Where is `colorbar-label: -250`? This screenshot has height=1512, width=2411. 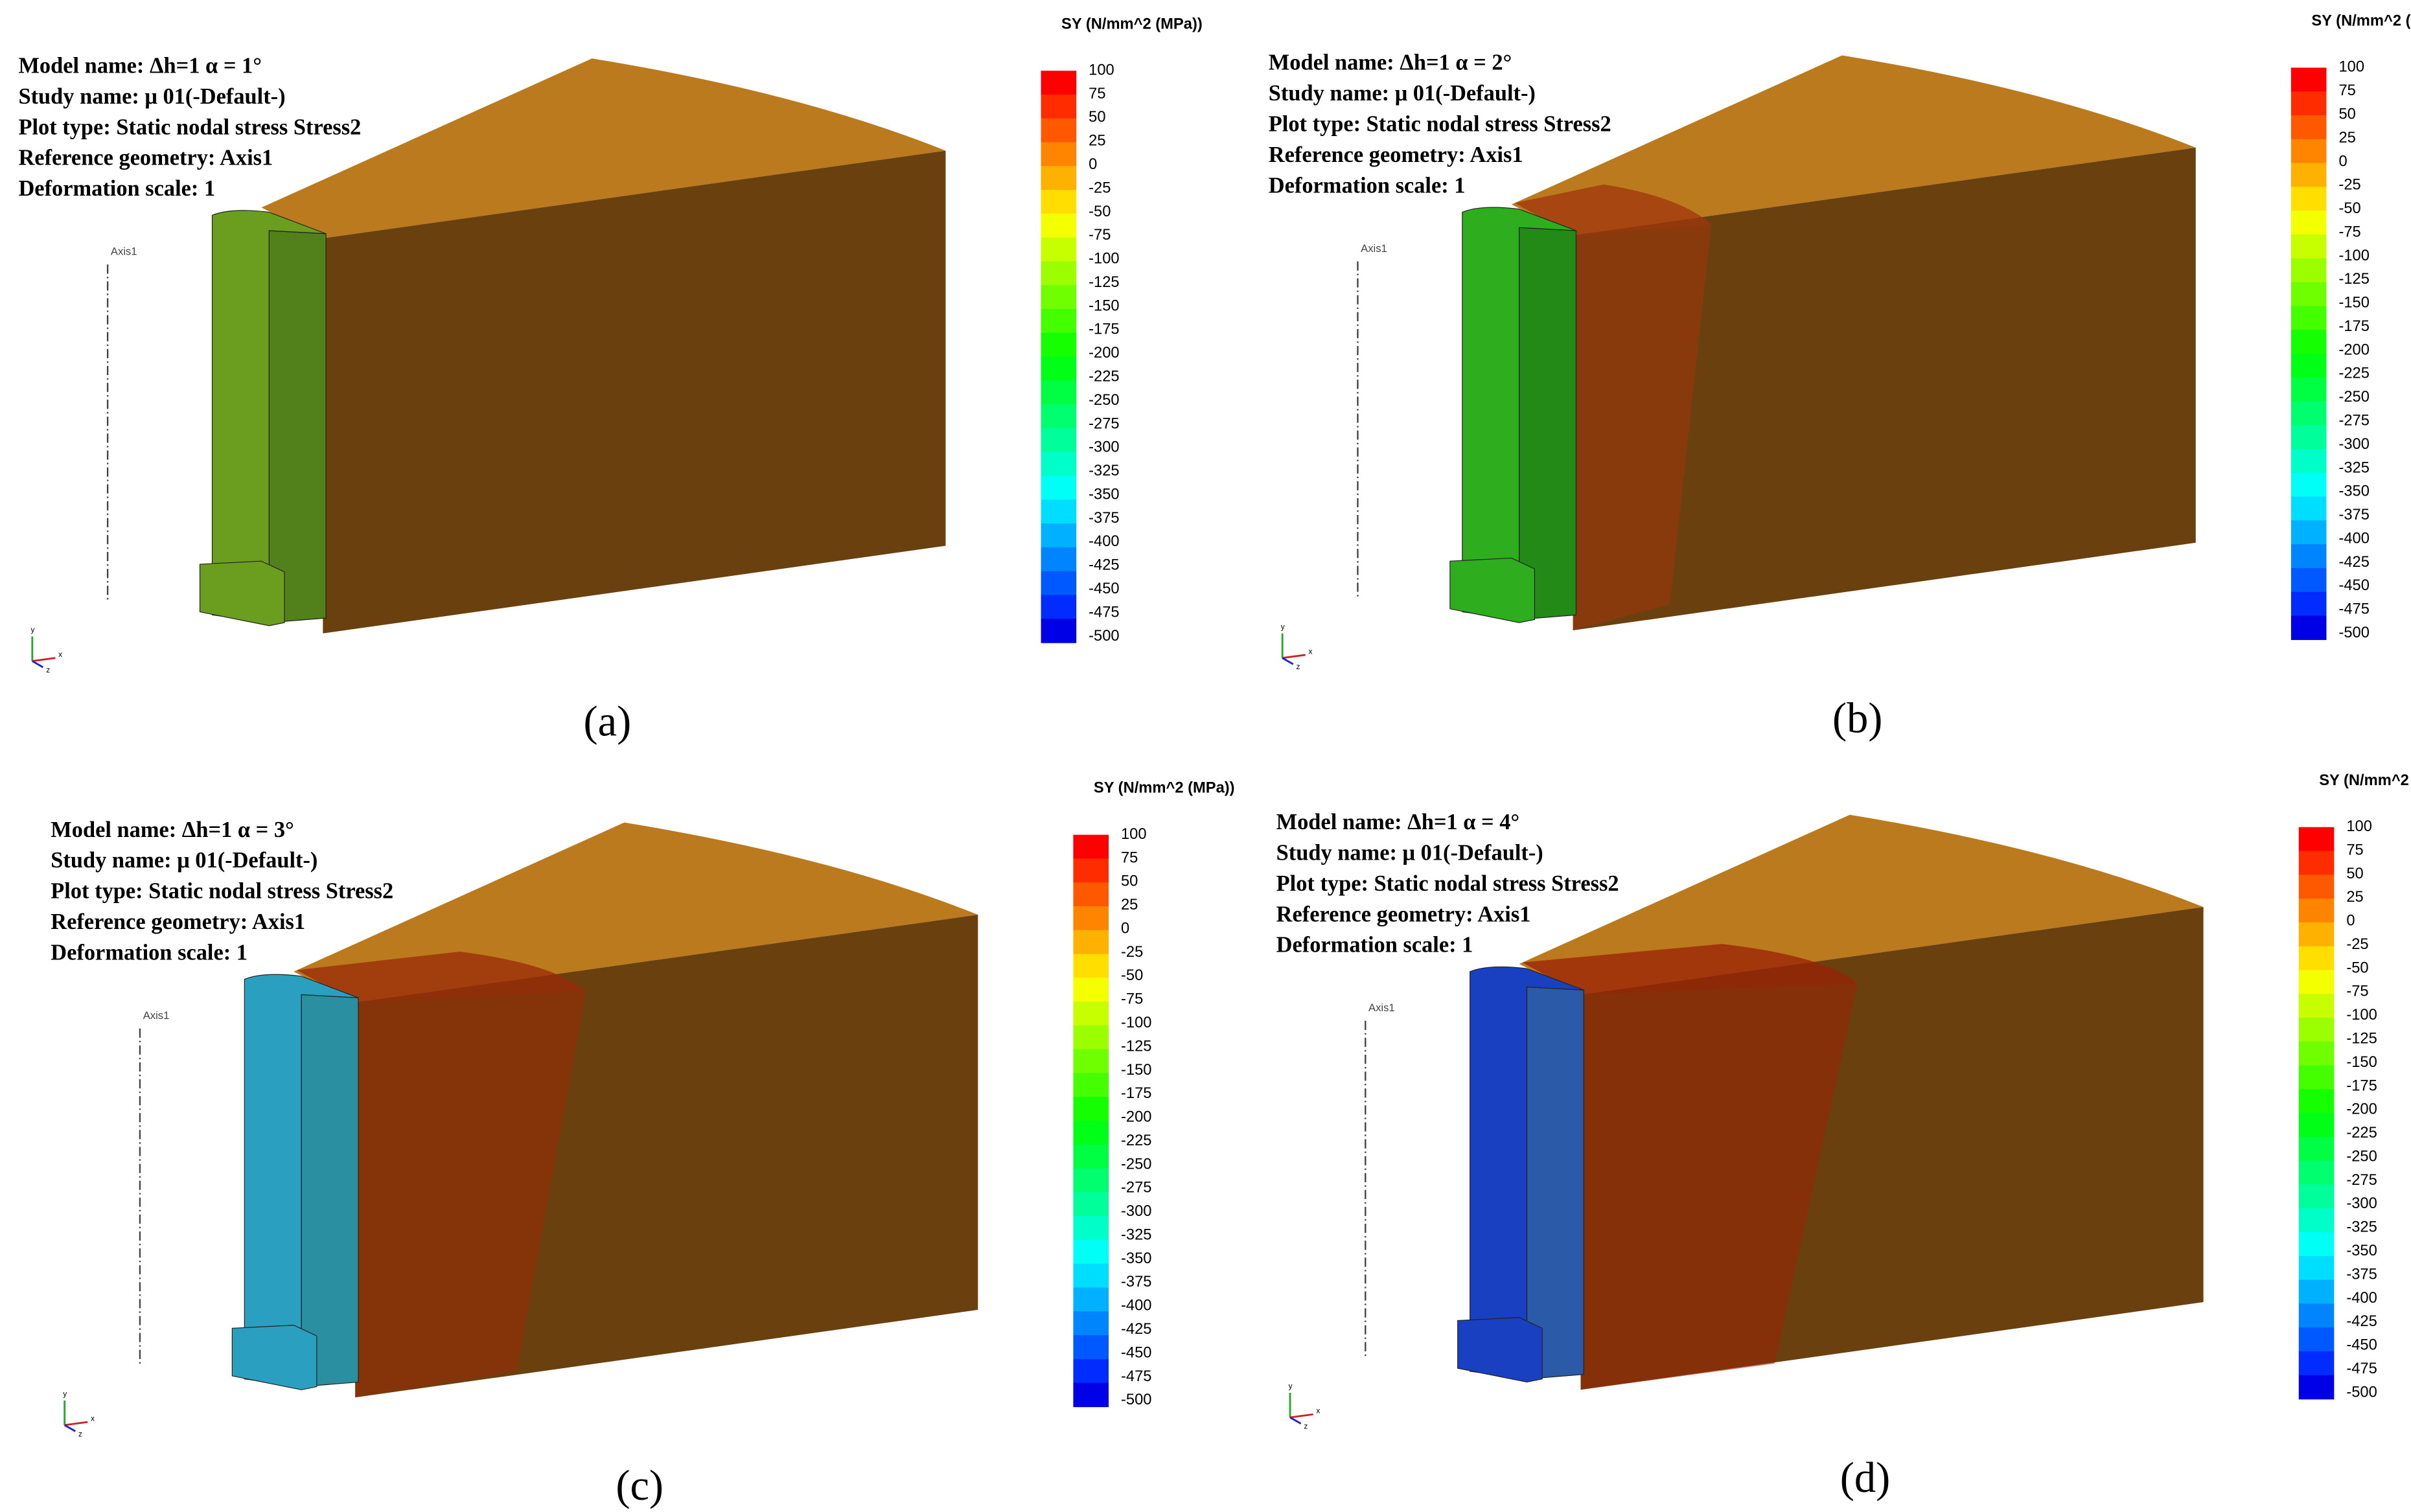 colorbar-label: -250 is located at coordinates (2361, 1156).